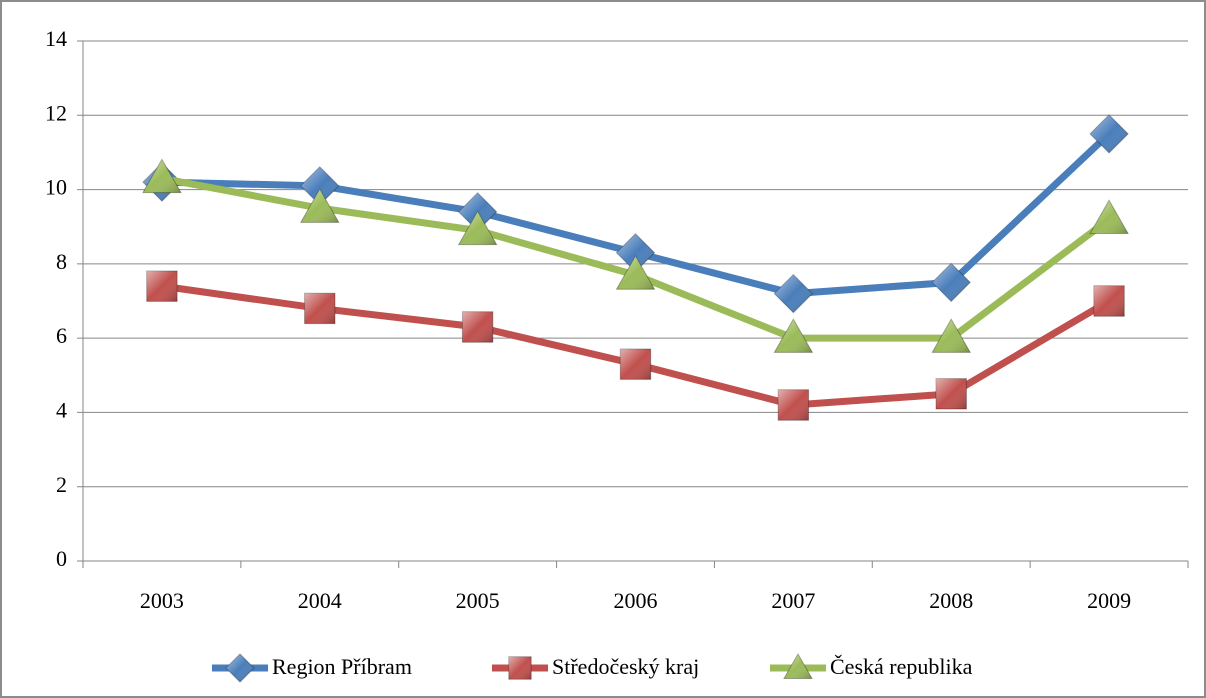 This screenshot has height=698, width=1206. I want to click on y-tick-label: 6, so click(61, 335).